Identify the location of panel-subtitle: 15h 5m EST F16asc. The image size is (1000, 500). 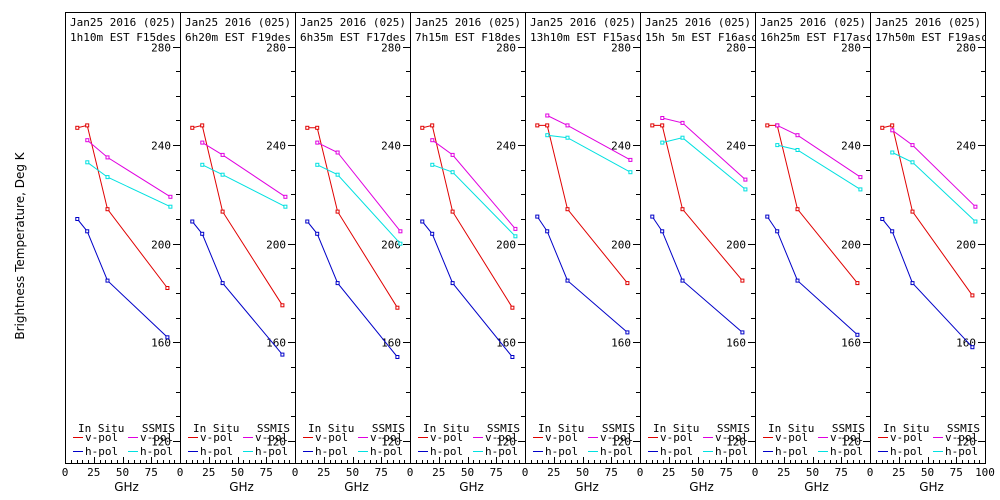
(701, 37).